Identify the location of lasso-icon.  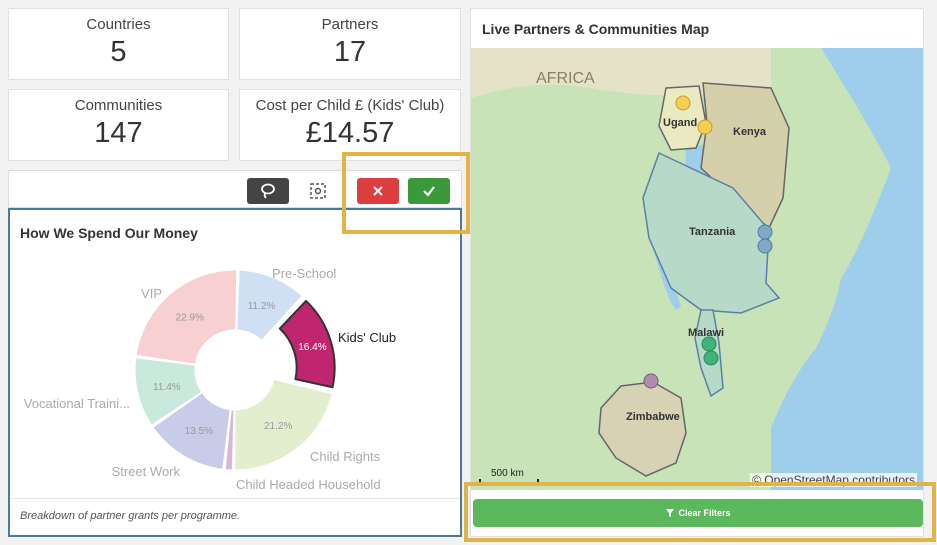
(268, 191).